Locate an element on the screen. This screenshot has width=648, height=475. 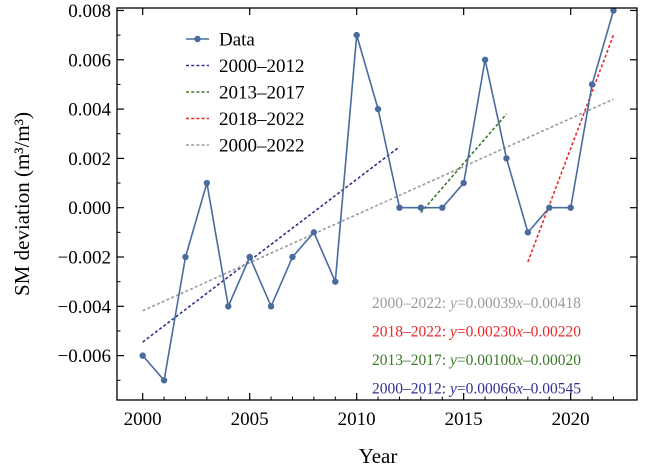
equation-annotation: 2000–2012: y=0.00066x–0.00545 is located at coordinates (476, 389).